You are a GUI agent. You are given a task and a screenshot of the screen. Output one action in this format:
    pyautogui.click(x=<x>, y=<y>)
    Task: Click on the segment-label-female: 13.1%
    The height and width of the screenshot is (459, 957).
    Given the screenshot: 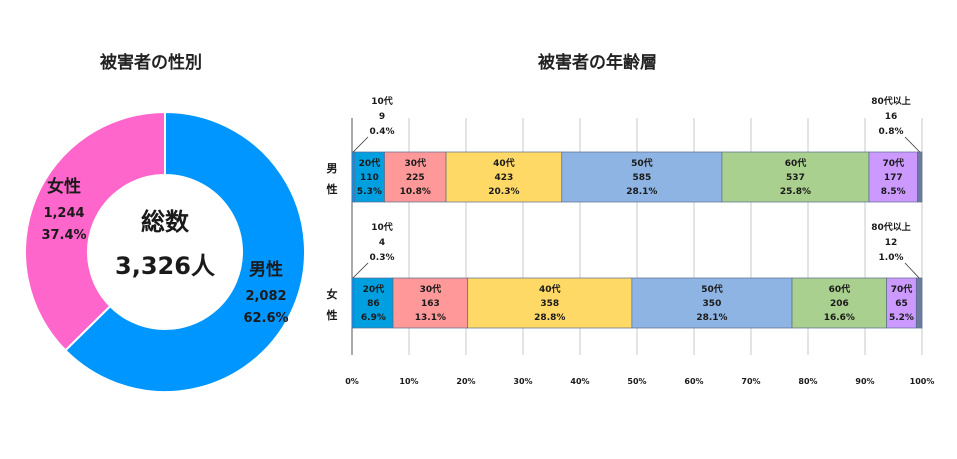 What is the action you would take?
    pyautogui.click(x=430, y=318)
    